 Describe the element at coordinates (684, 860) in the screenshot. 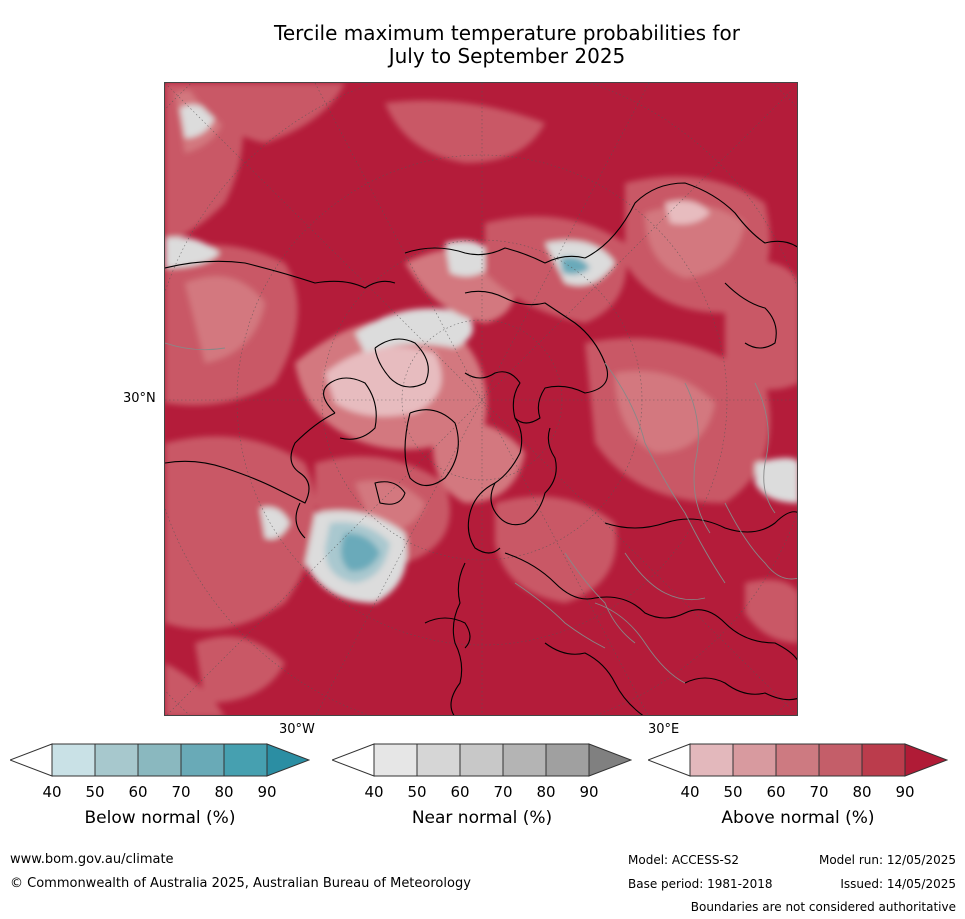

I see `footer-model: Model: ACCESS-S2` at that location.